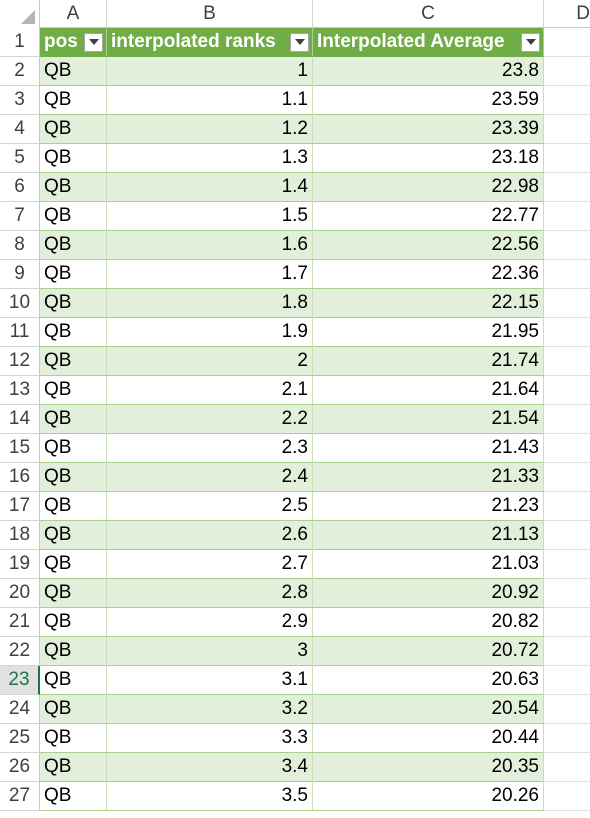  What do you see at coordinates (428, 709) in the screenshot?
I see `cell-interpolated-average: 20.54` at bounding box center [428, 709].